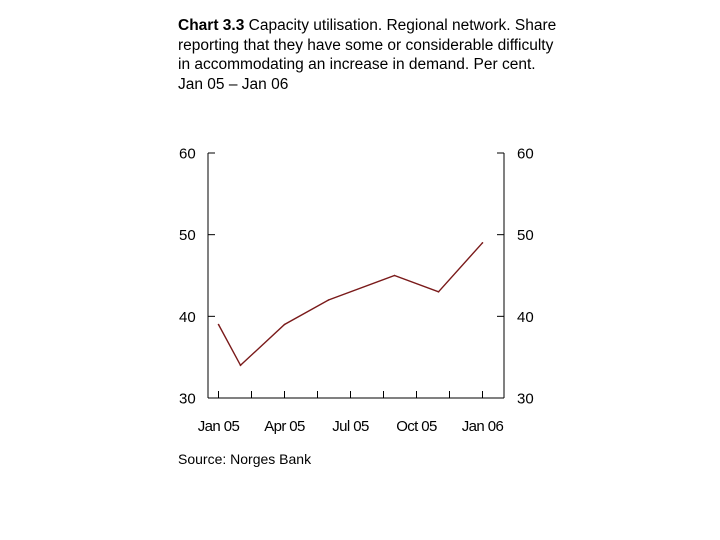 This screenshot has width=720, height=540. I want to click on chart-series, so click(350, 304).